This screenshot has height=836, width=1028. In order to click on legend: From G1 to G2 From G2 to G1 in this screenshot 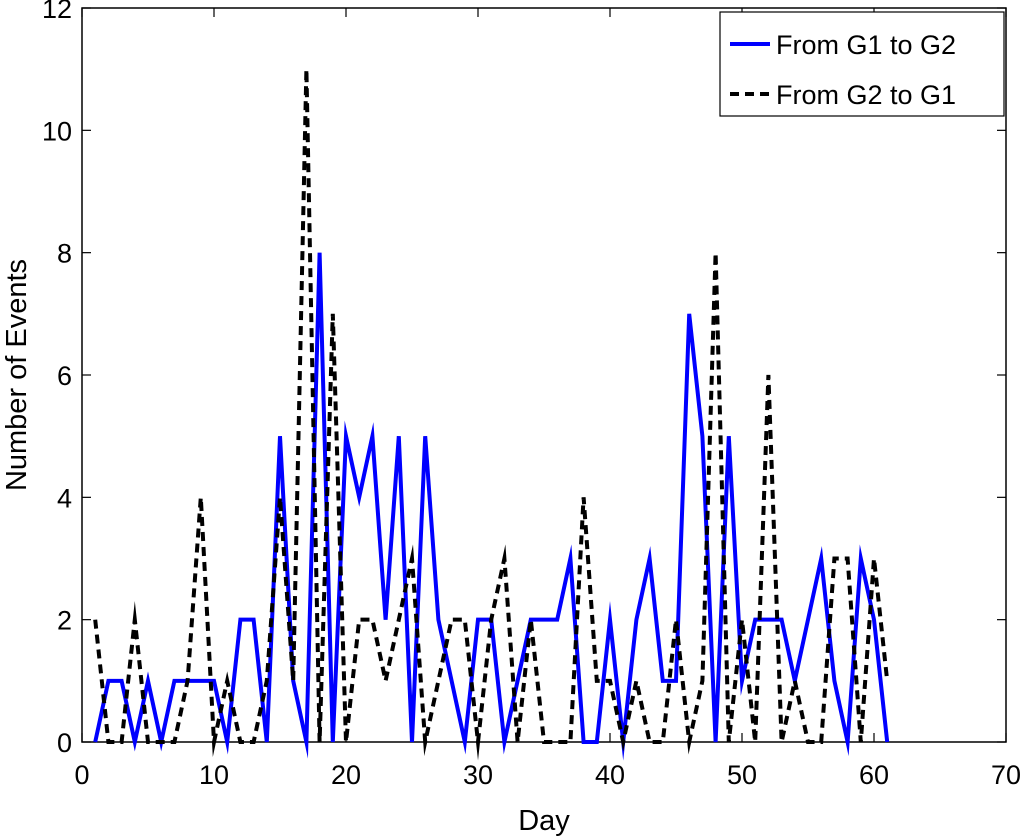, I will do `click(862, 64)`.